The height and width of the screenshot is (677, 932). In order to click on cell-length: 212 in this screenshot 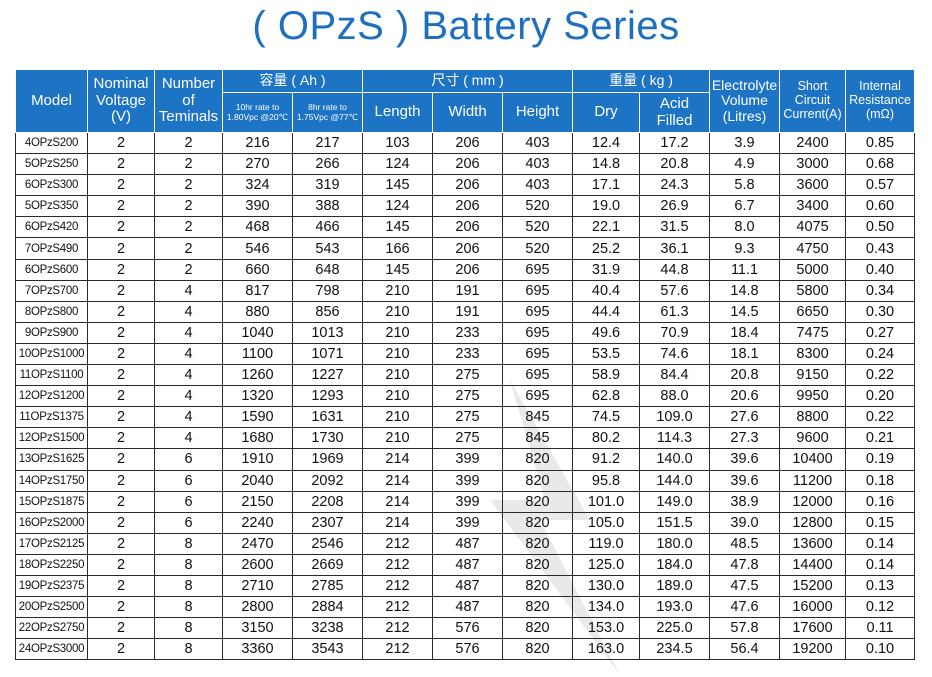, I will do `click(397, 607)`.